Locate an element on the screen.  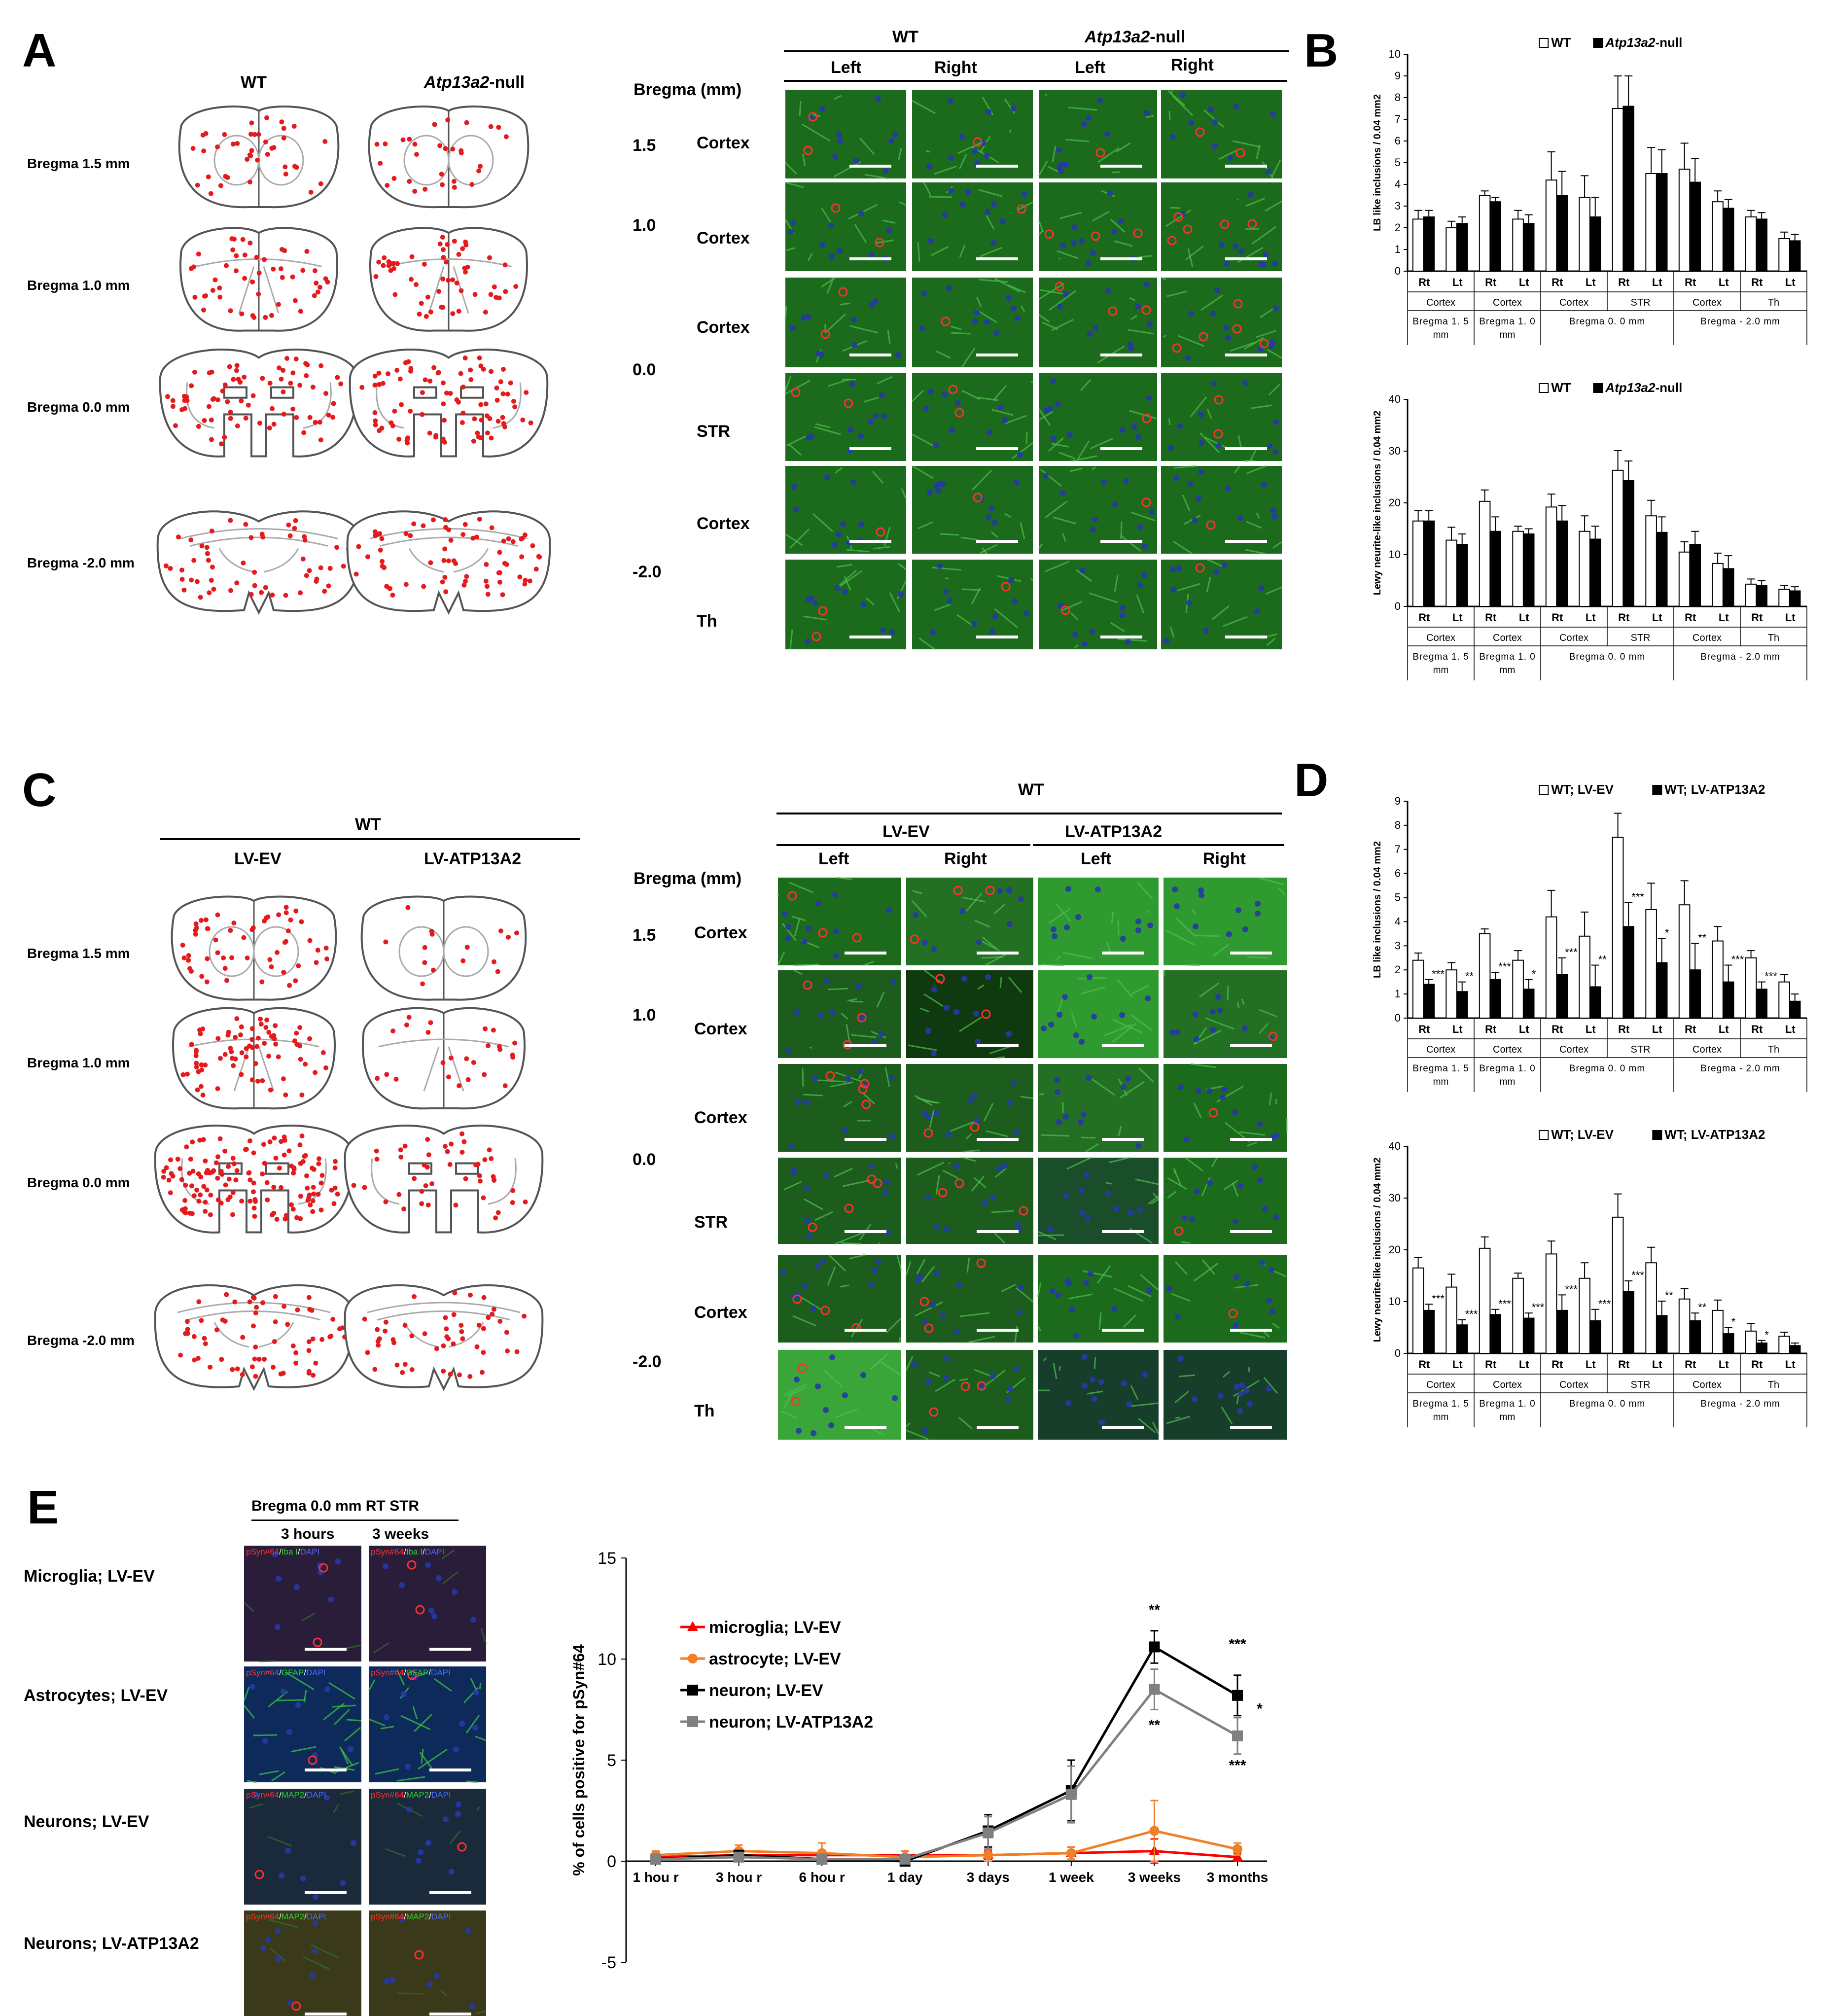
panel-c-region: Cortex is located at coordinates (720, 1029).